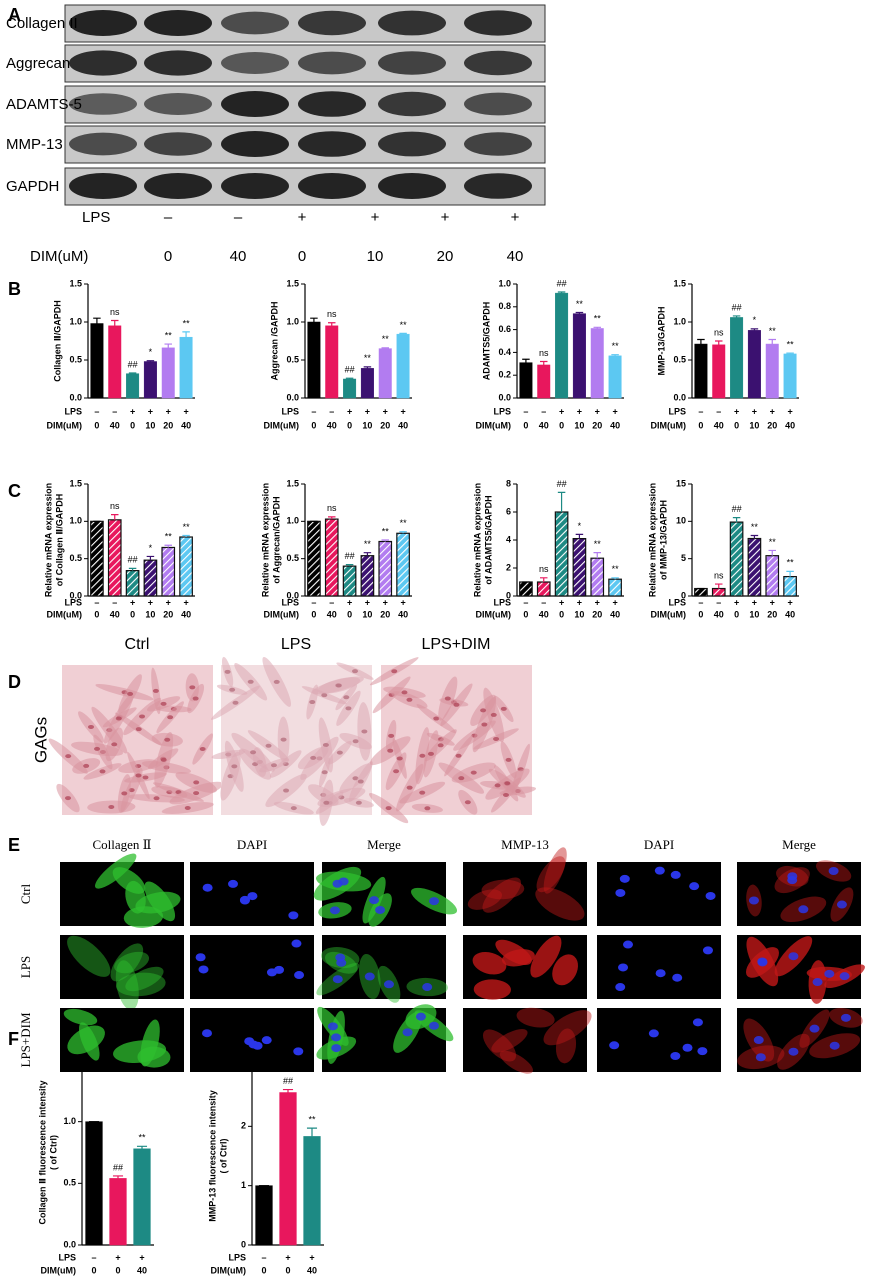  Describe the element at coordinates (659, 967) in the screenshot. I see `image-bg` at that location.